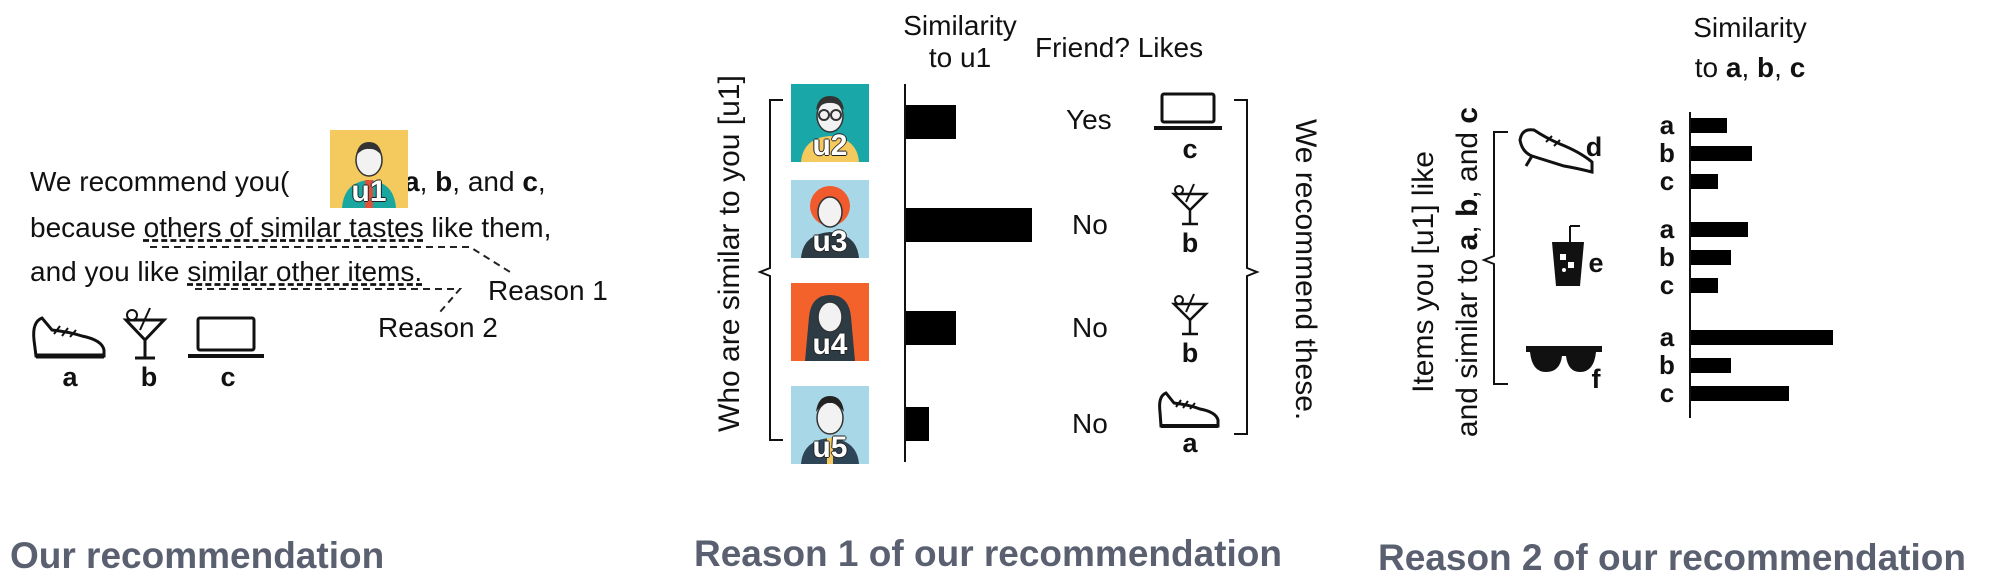 This screenshot has height=585, width=2007. Describe the element at coordinates (1733, 67) in the screenshot. I see `header-item-a: a` at that location.